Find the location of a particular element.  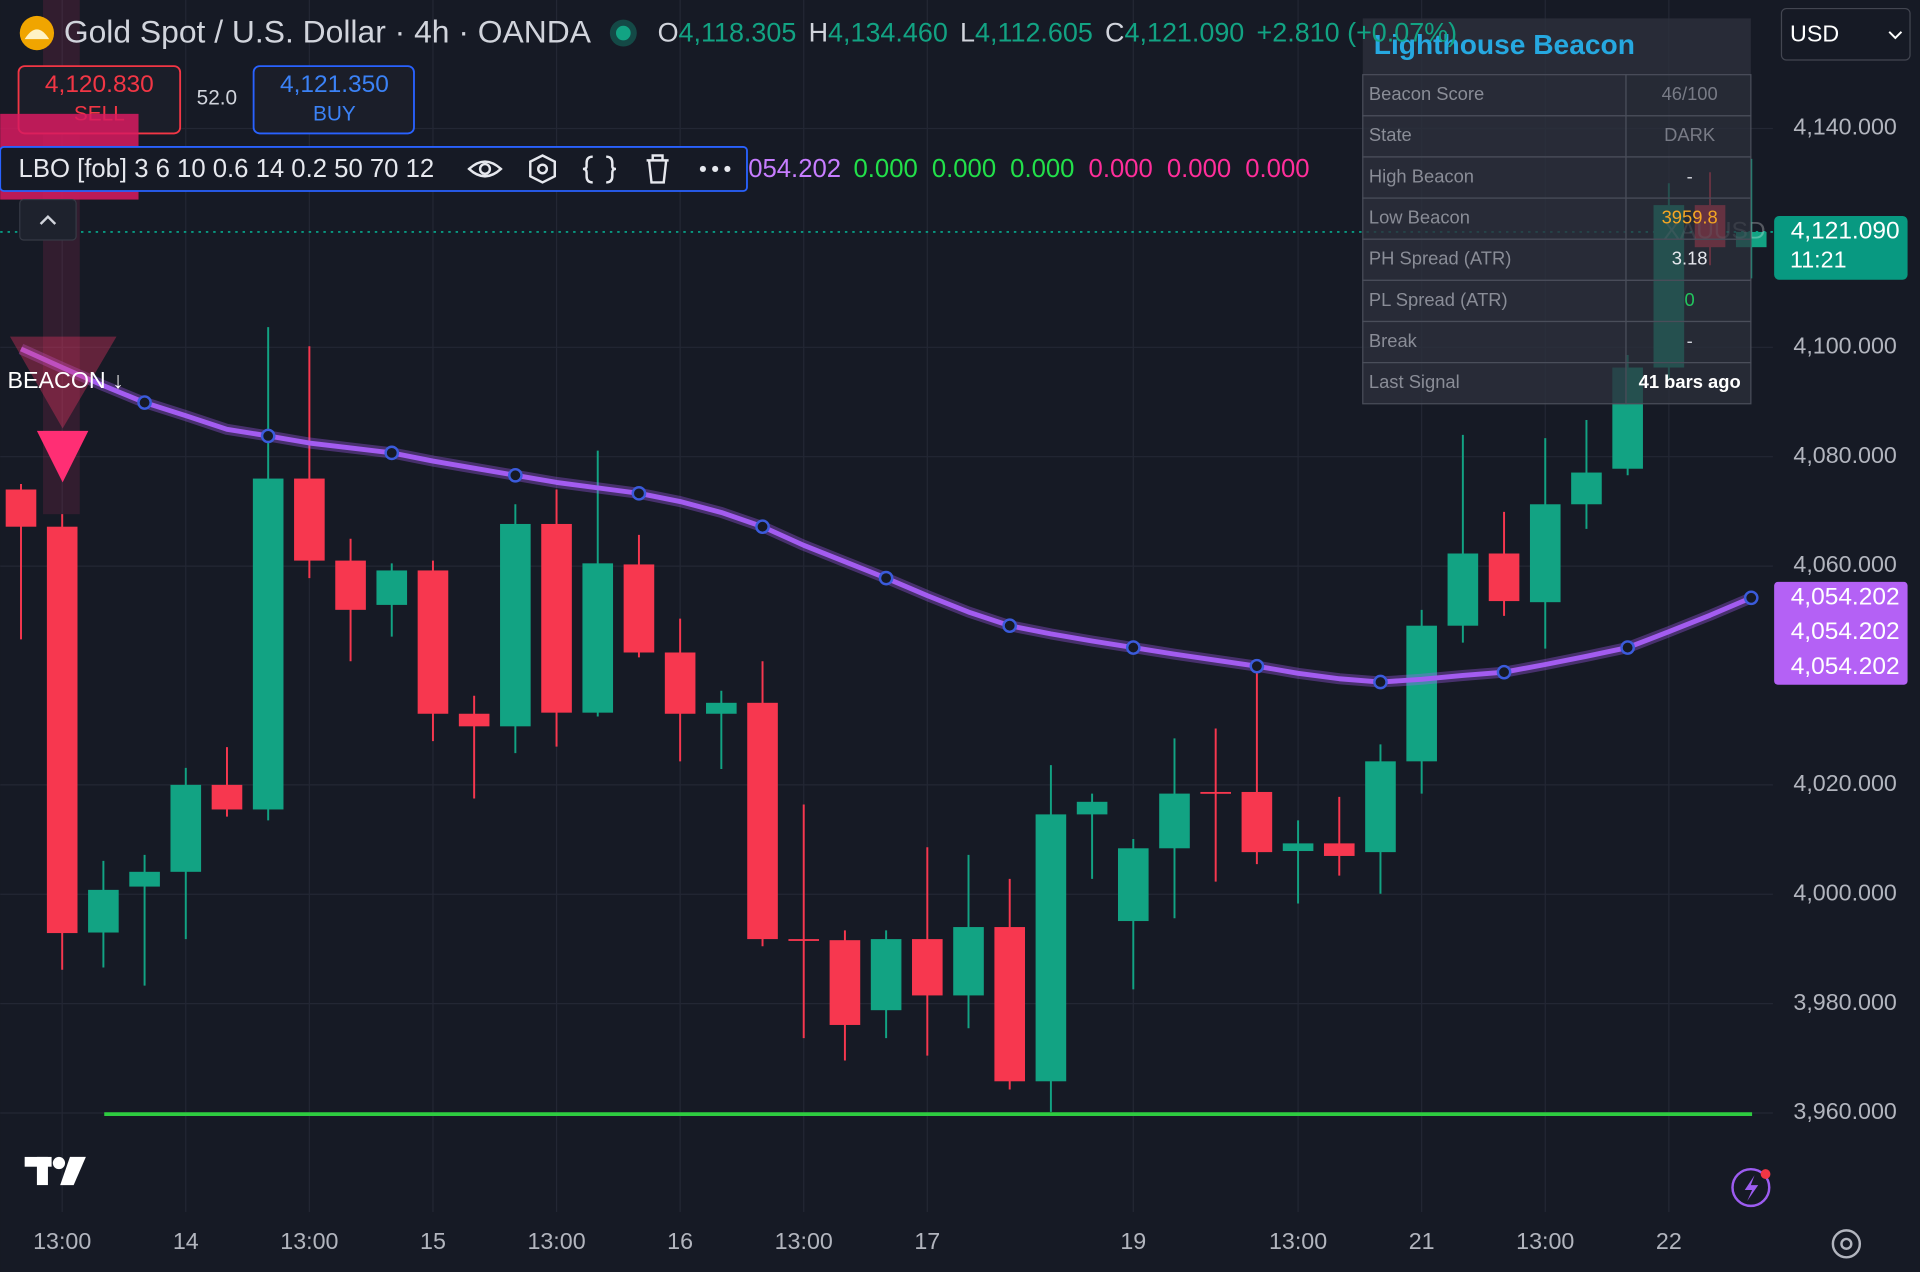

signal-arrow is located at coordinates (62, 456).